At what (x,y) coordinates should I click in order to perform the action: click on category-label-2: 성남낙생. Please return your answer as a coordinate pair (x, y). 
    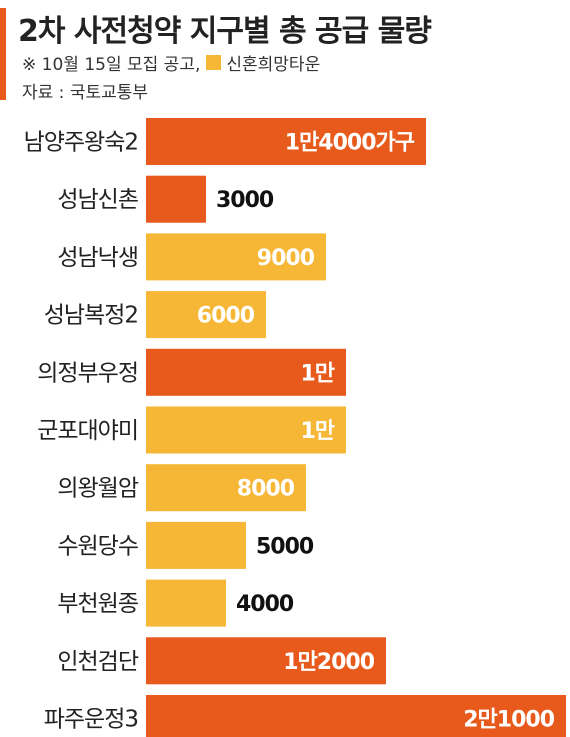
    Looking at the image, I should click on (97, 258).